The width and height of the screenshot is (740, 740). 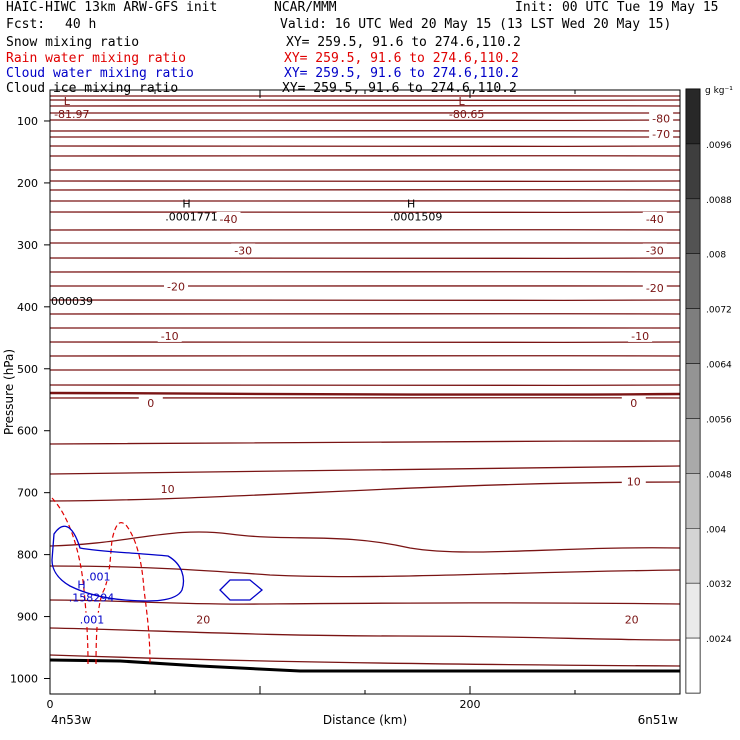 What do you see at coordinates (399, 88) in the screenshot?
I see `field-cloud-ice-xy: XY= 259.5, 91.6 to 274.6,110.2` at bounding box center [399, 88].